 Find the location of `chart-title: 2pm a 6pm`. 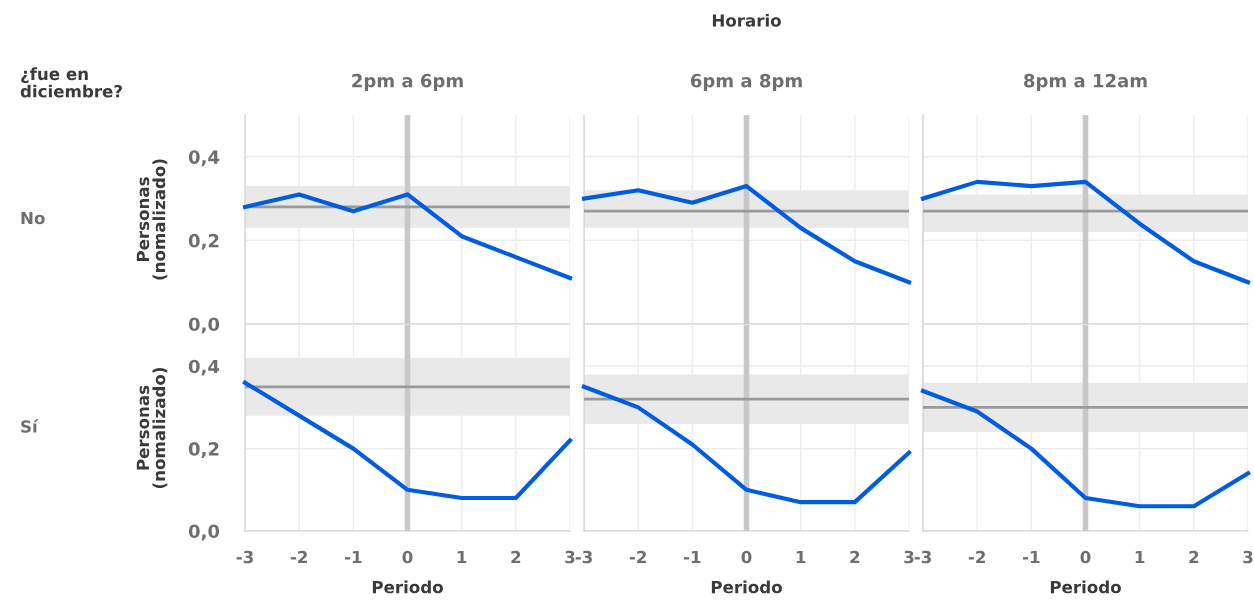

chart-title: 2pm a 6pm is located at coordinates (407, 82).